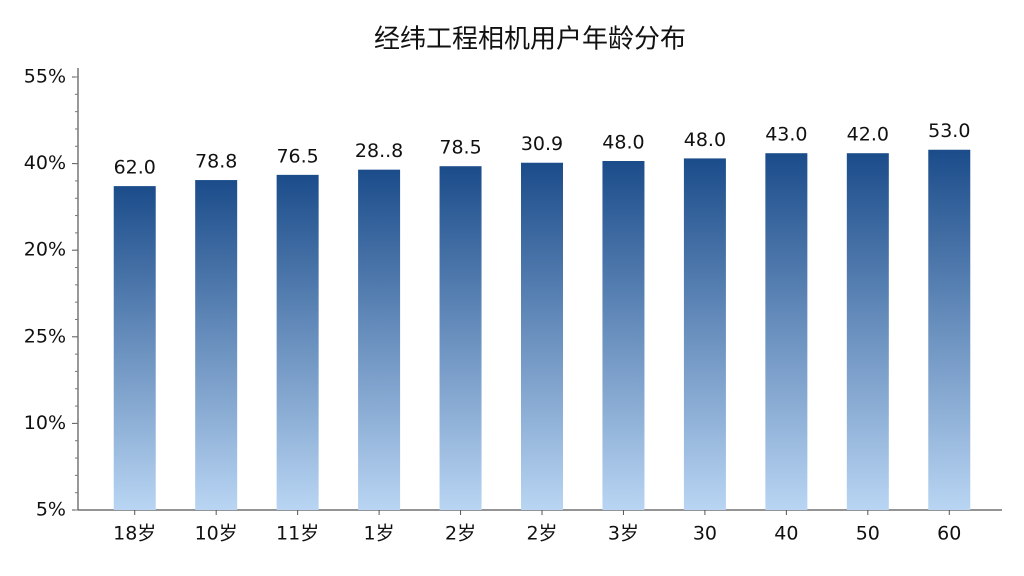 The width and height of the screenshot is (1024, 576). What do you see at coordinates (45, 423) in the screenshot?
I see `y-tick-label: 10%` at bounding box center [45, 423].